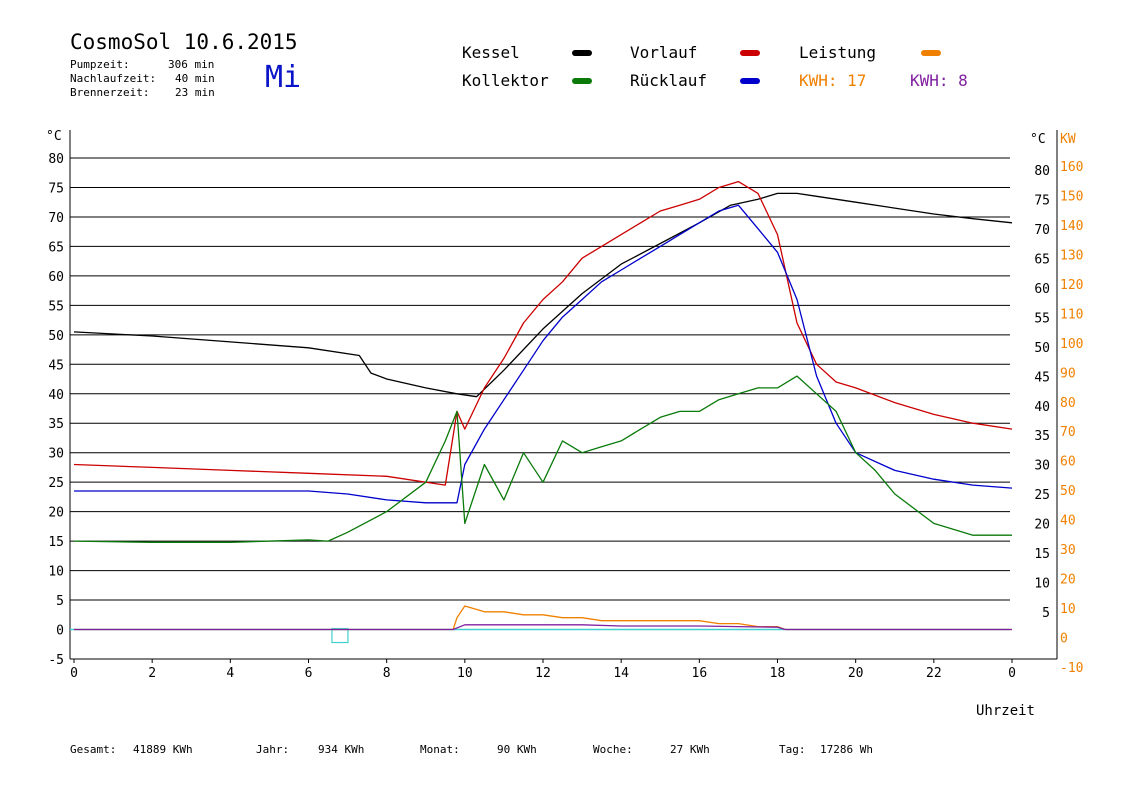 The height and width of the screenshot is (812, 1148). Describe the element at coordinates (184, 42) in the screenshot. I see `chart-title: CosmoSol 10.6.2015` at that location.